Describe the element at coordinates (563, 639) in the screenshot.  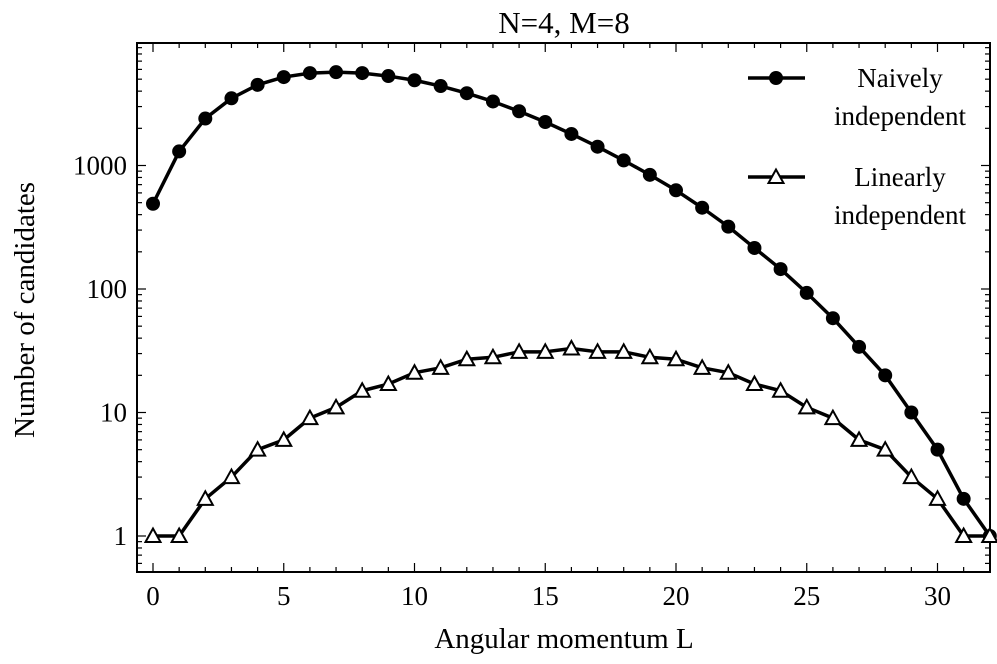
I see `x-axis-label: Angular momentum L` at that location.